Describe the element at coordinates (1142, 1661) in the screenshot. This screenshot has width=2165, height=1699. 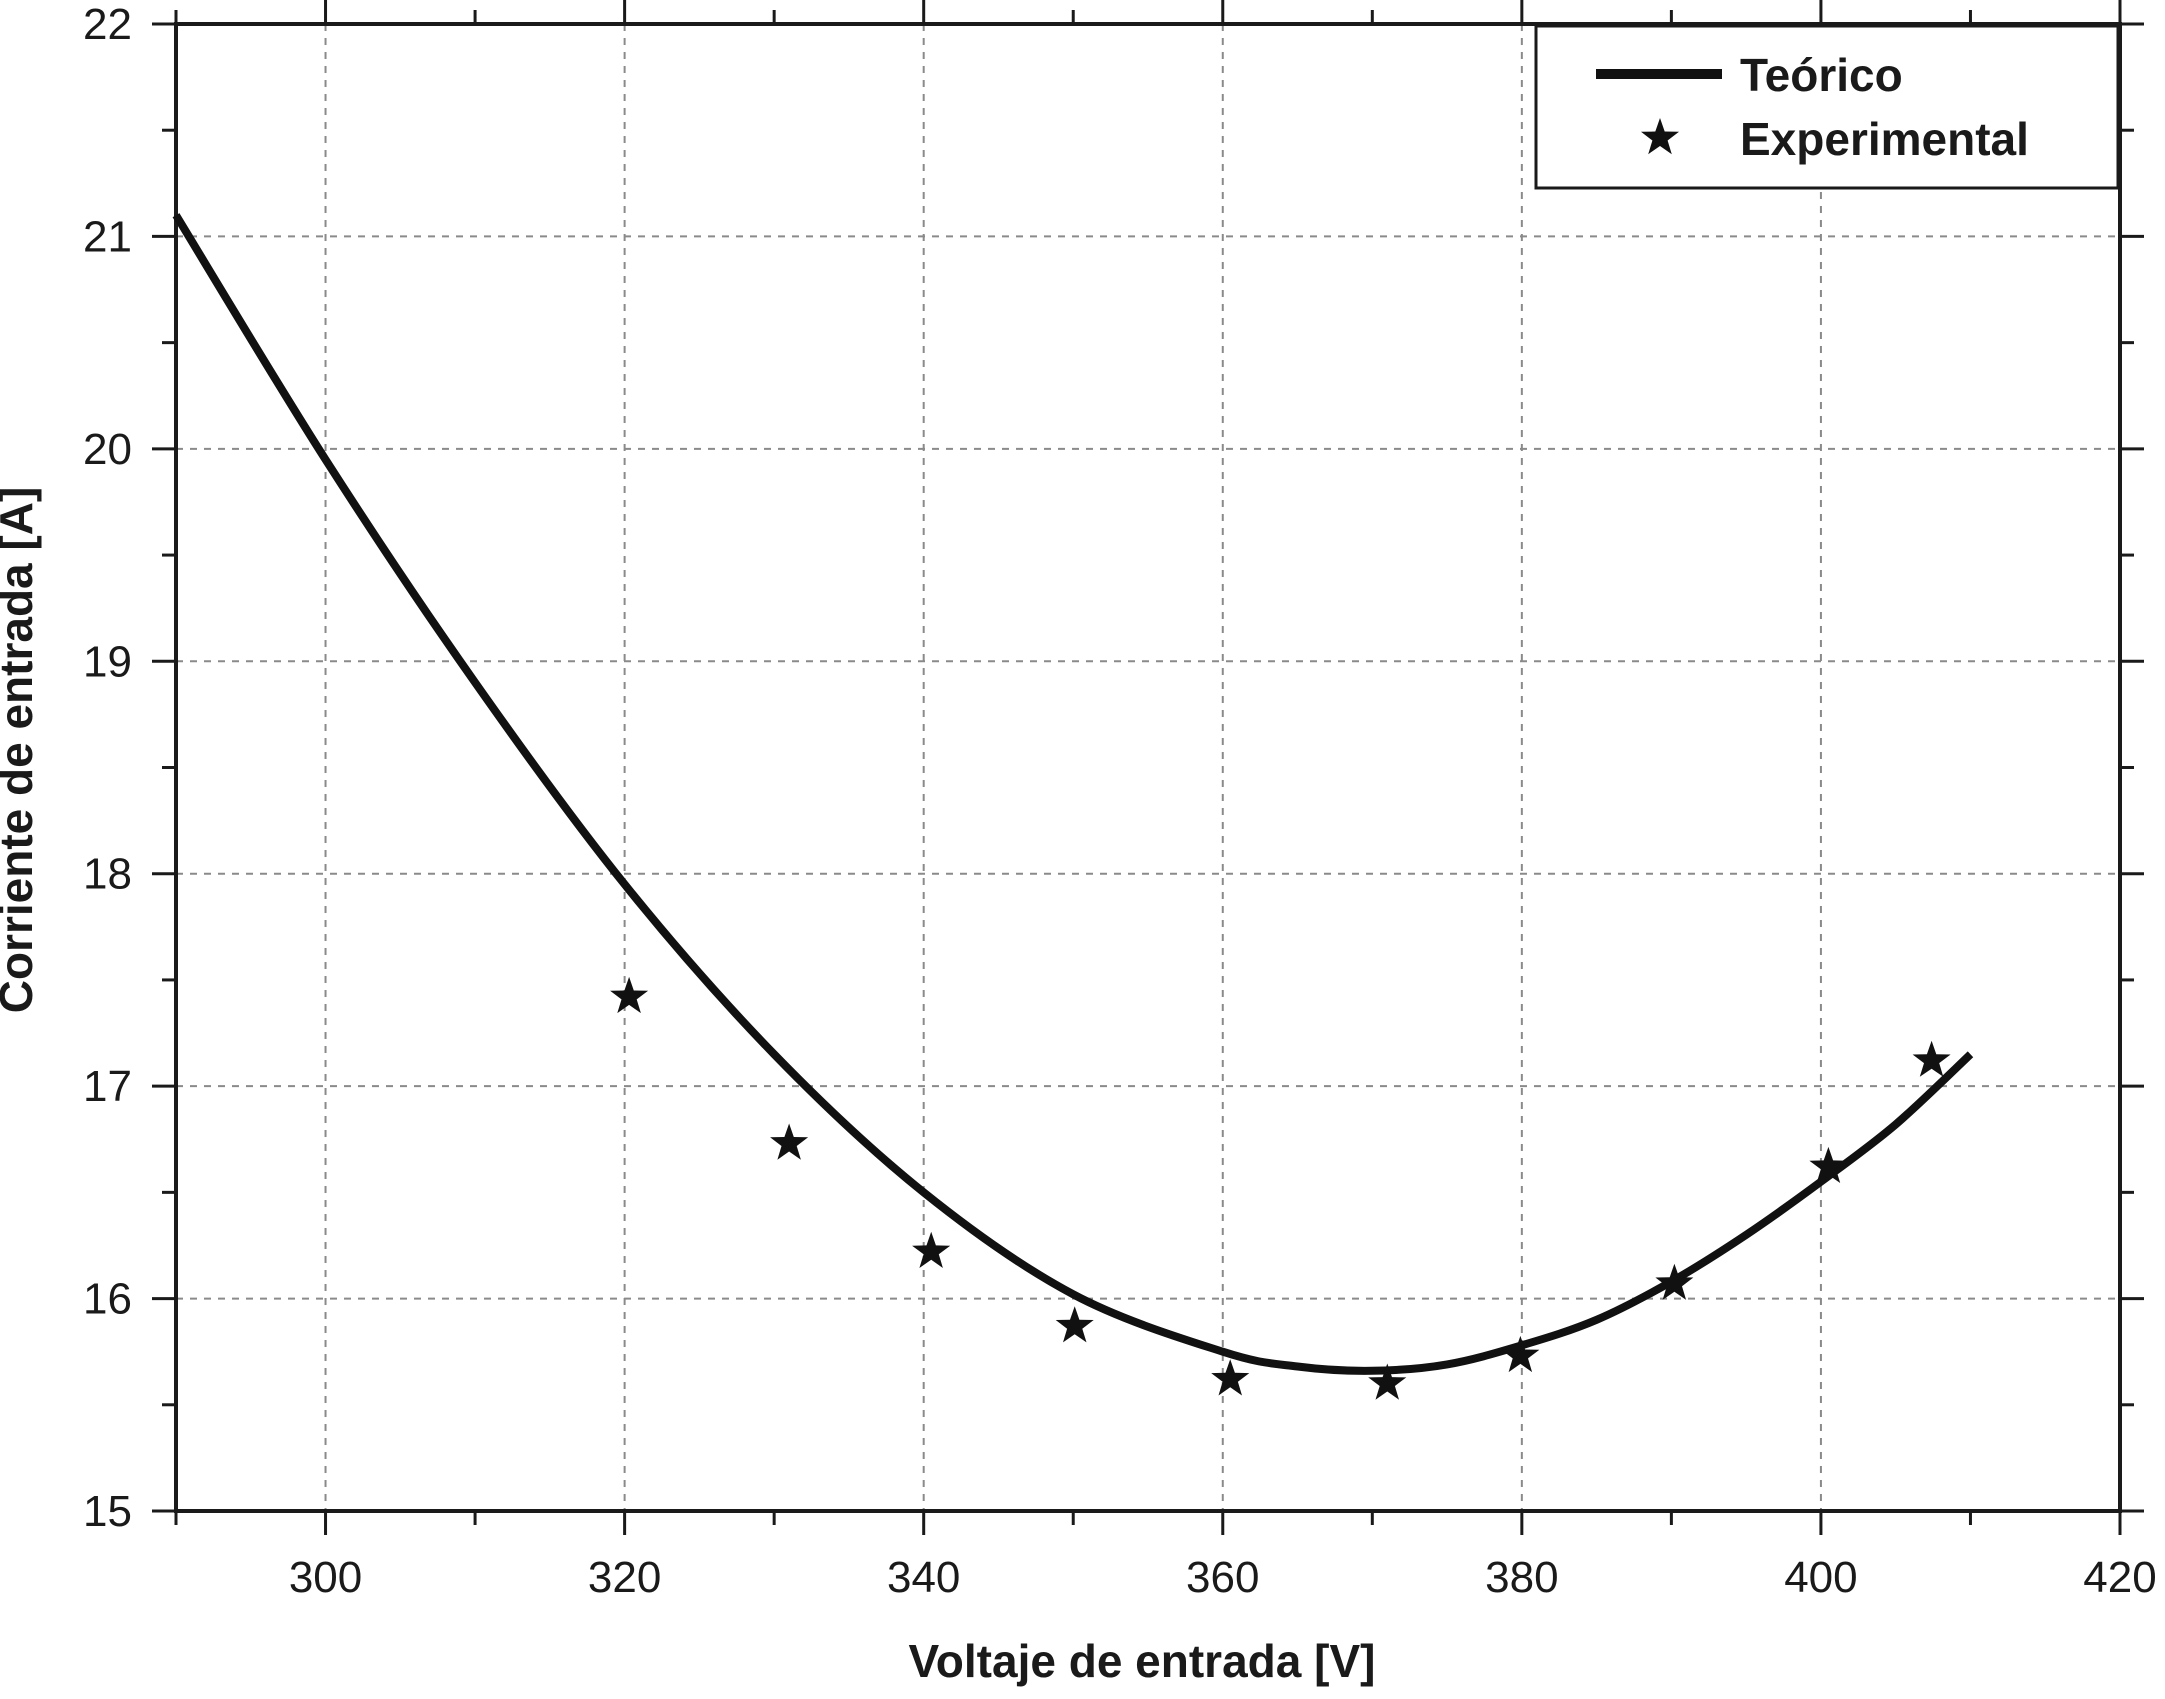
I see `x-axis-label: Voltaje de entrada [V]` at that location.